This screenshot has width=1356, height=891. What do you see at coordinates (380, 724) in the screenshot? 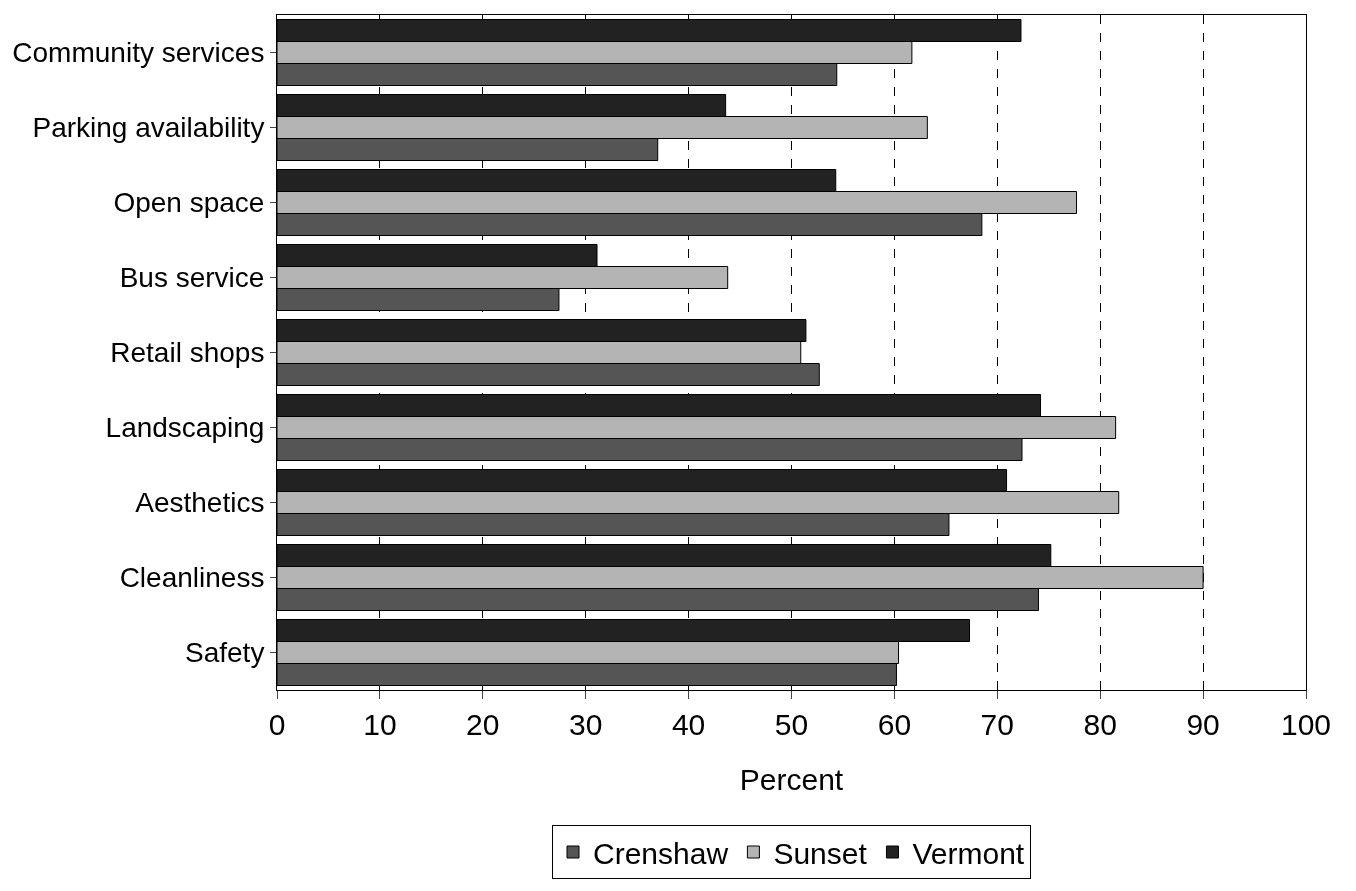
I see `x-tick-label: 10` at bounding box center [380, 724].